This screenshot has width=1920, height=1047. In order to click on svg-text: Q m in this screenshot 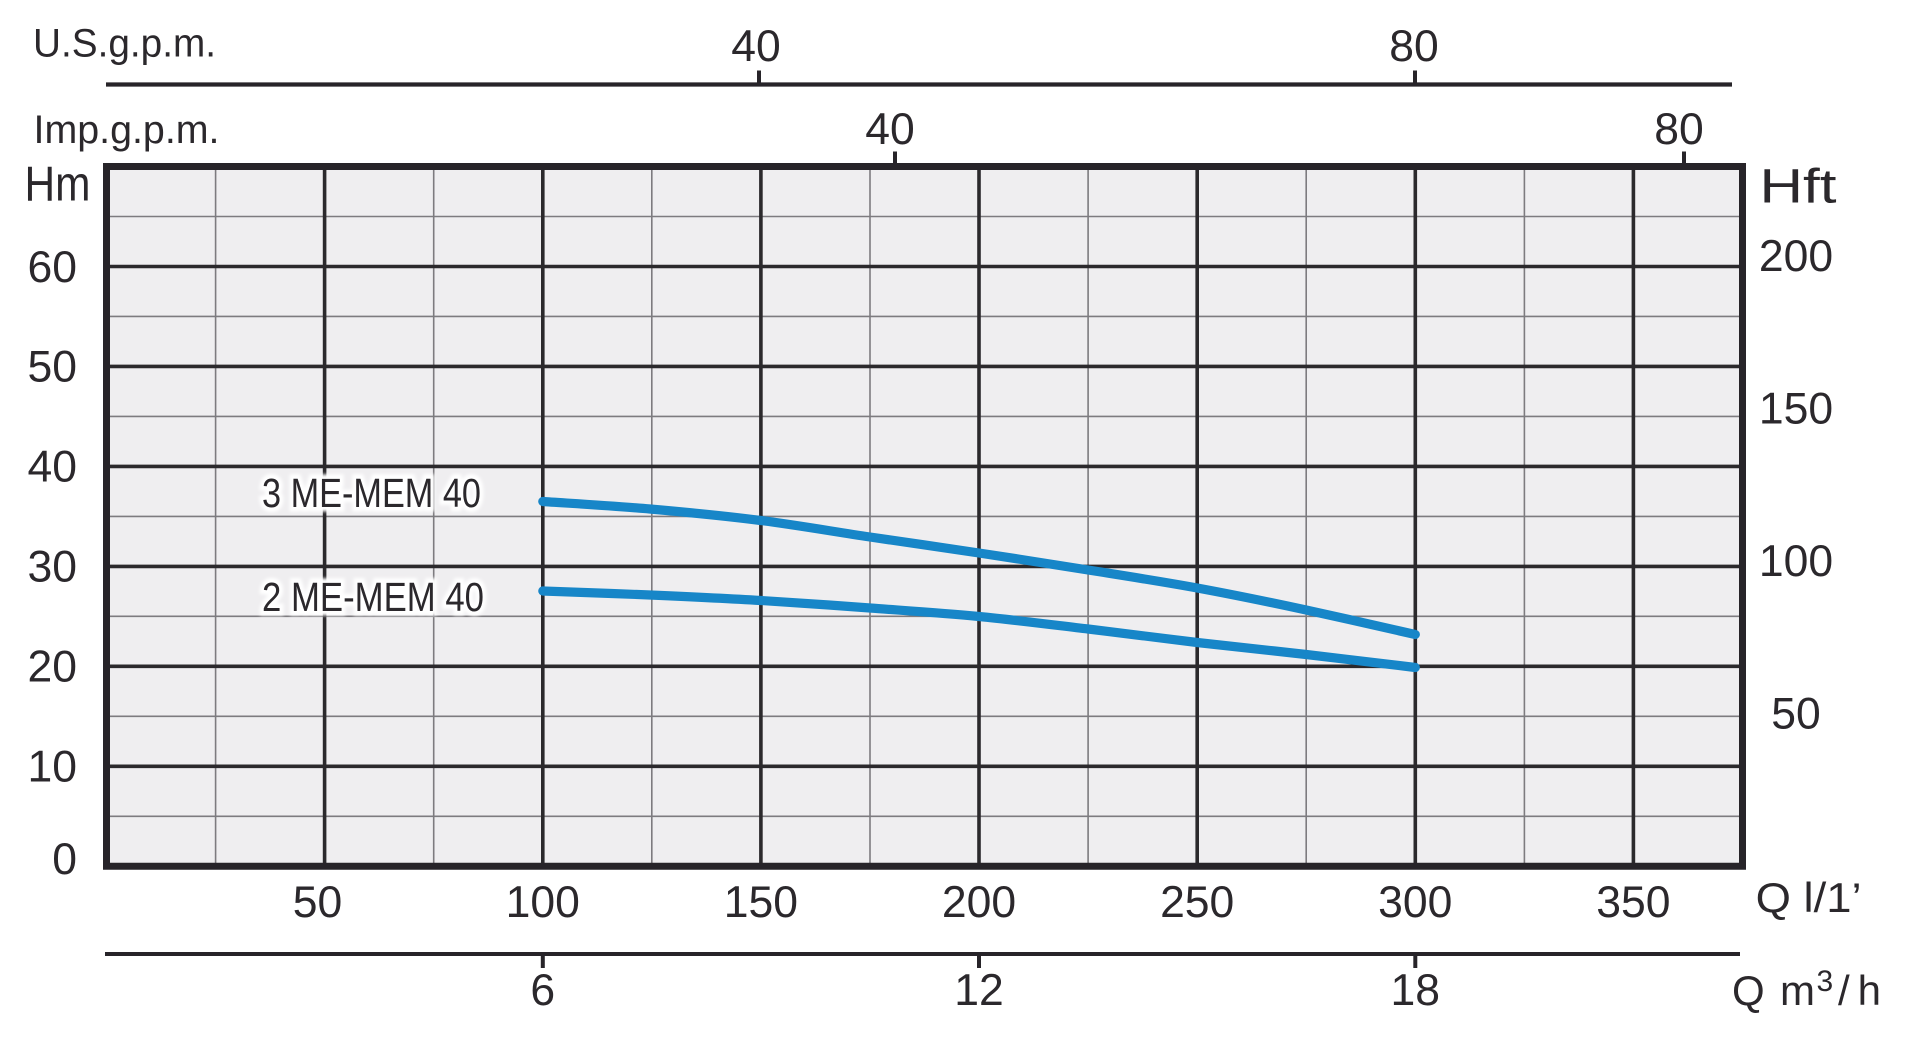, I will do `click(1773, 990)`.